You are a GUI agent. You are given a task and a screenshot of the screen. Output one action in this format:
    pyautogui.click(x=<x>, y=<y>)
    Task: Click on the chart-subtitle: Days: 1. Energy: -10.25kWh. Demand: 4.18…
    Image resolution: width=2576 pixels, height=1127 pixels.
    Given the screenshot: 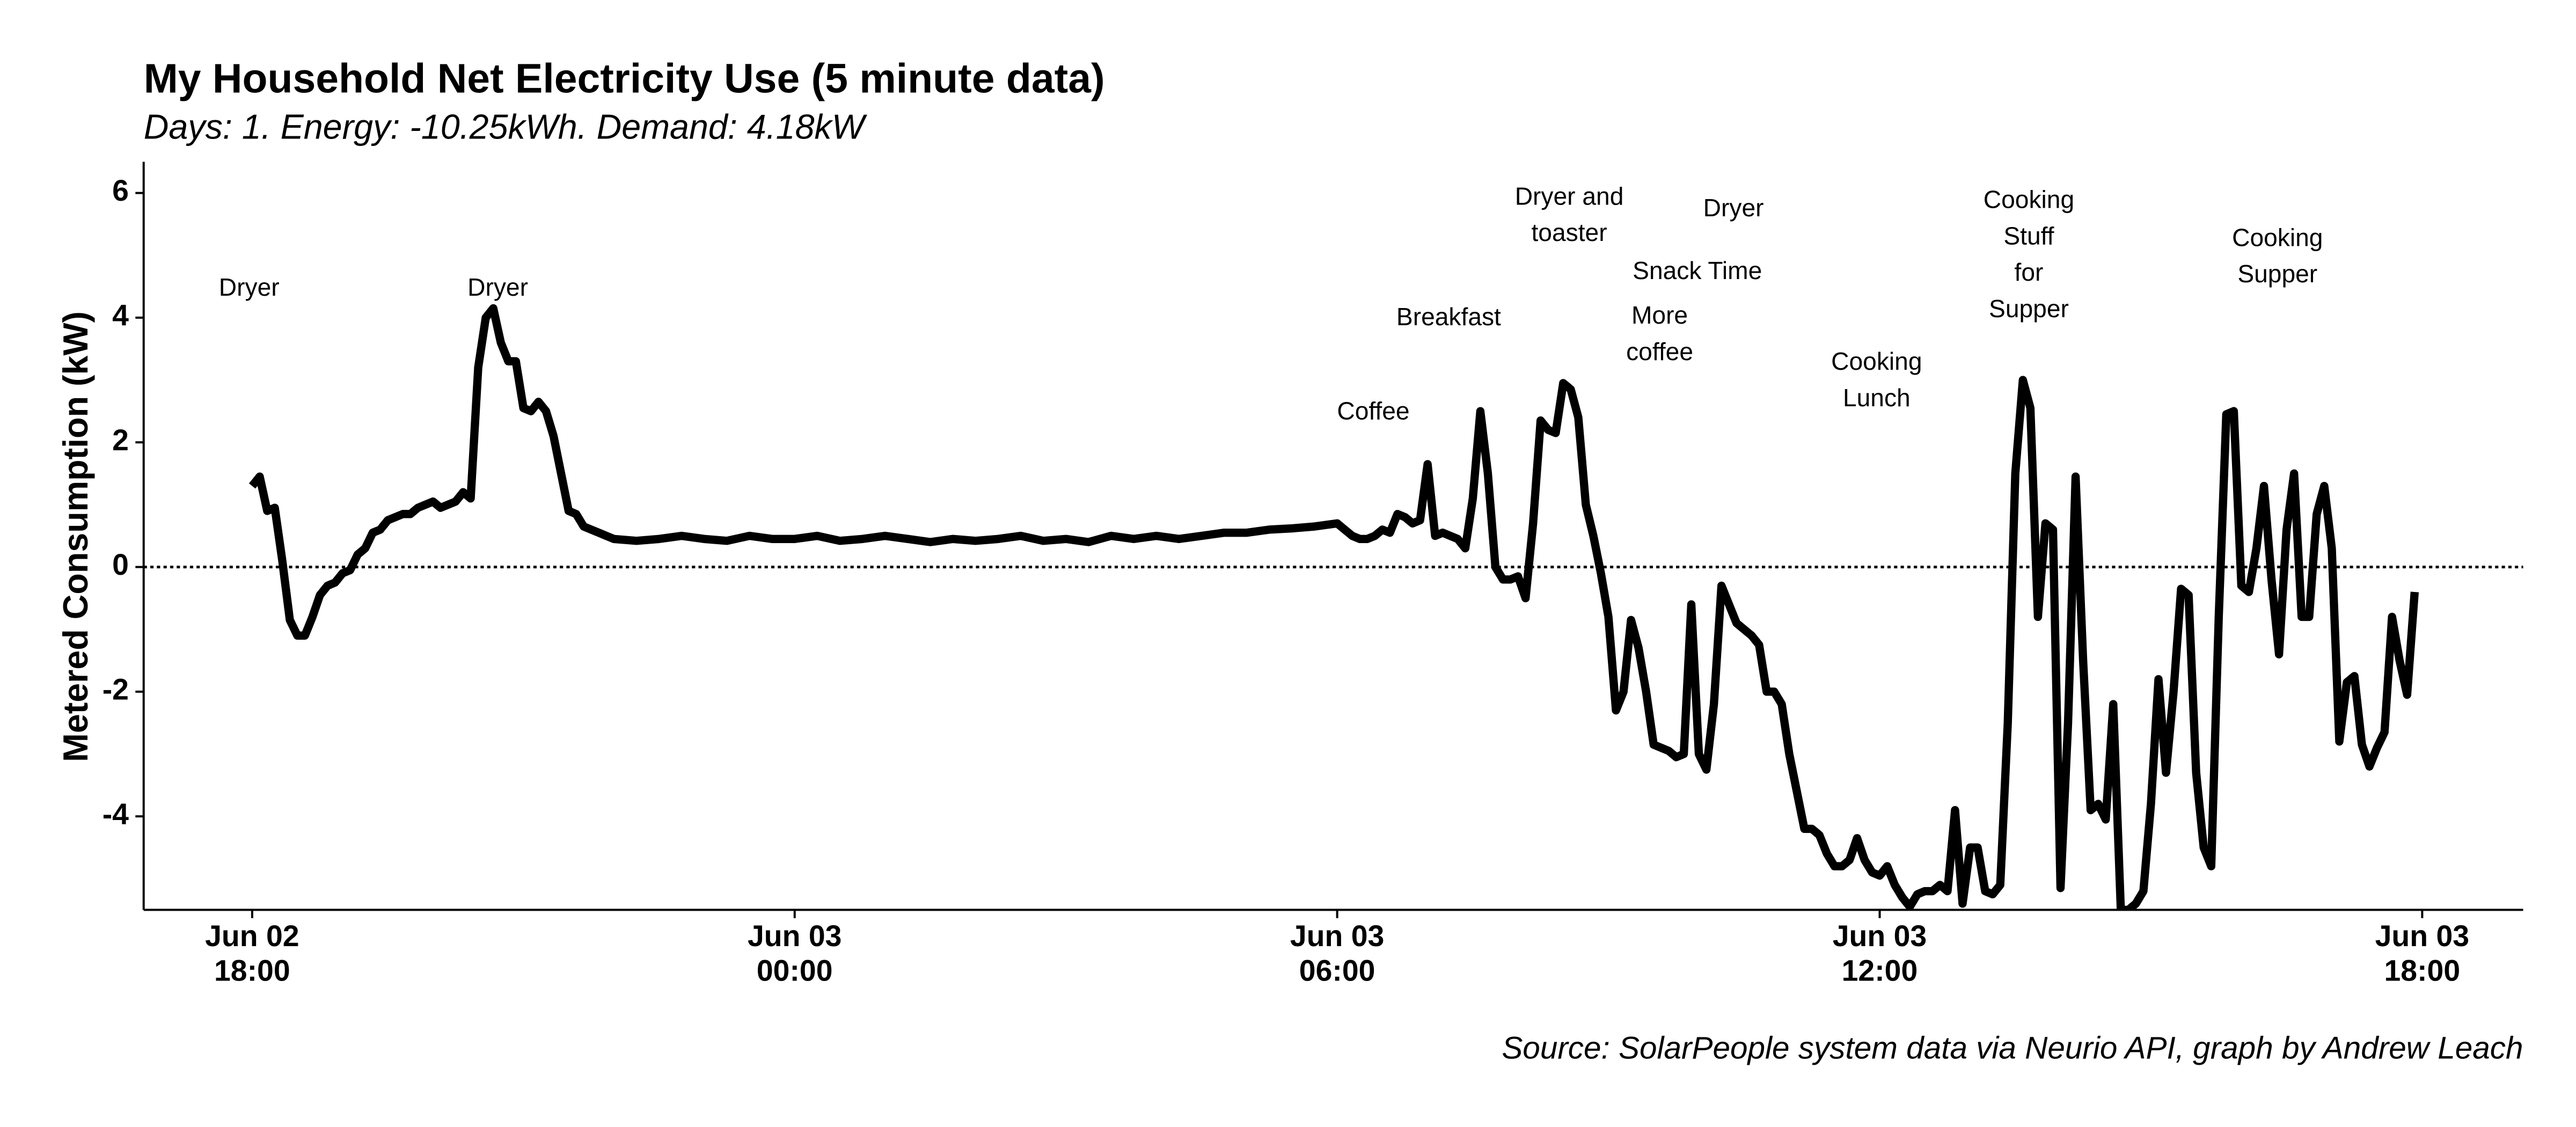 What is the action you would take?
    pyautogui.click(x=504, y=128)
    